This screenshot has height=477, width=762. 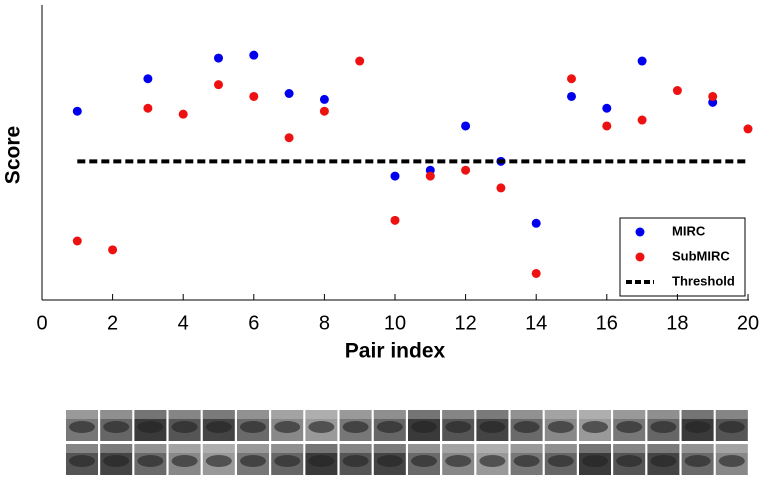 I want to click on x-tick-label: 20, so click(x=748, y=323).